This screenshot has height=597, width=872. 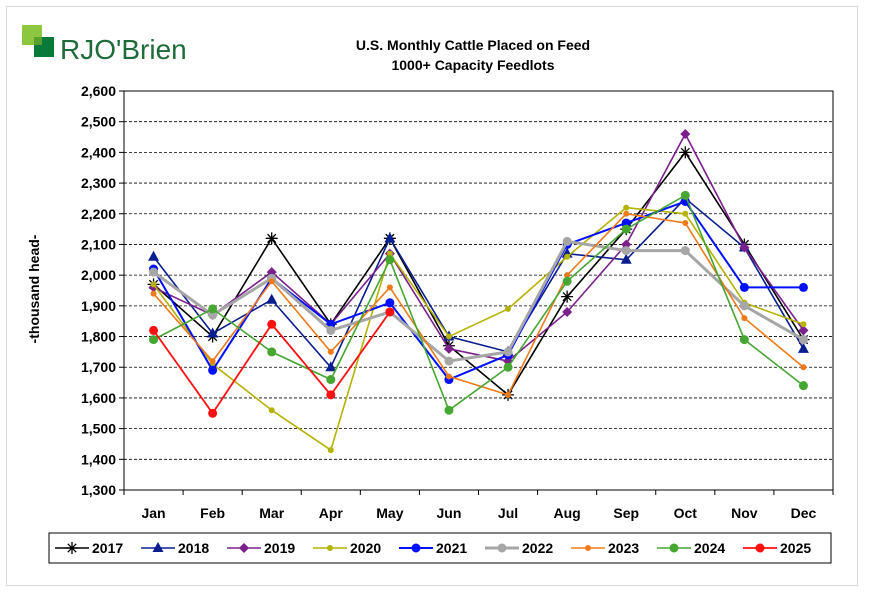 I want to click on series-2025, so click(x=272, y=362).